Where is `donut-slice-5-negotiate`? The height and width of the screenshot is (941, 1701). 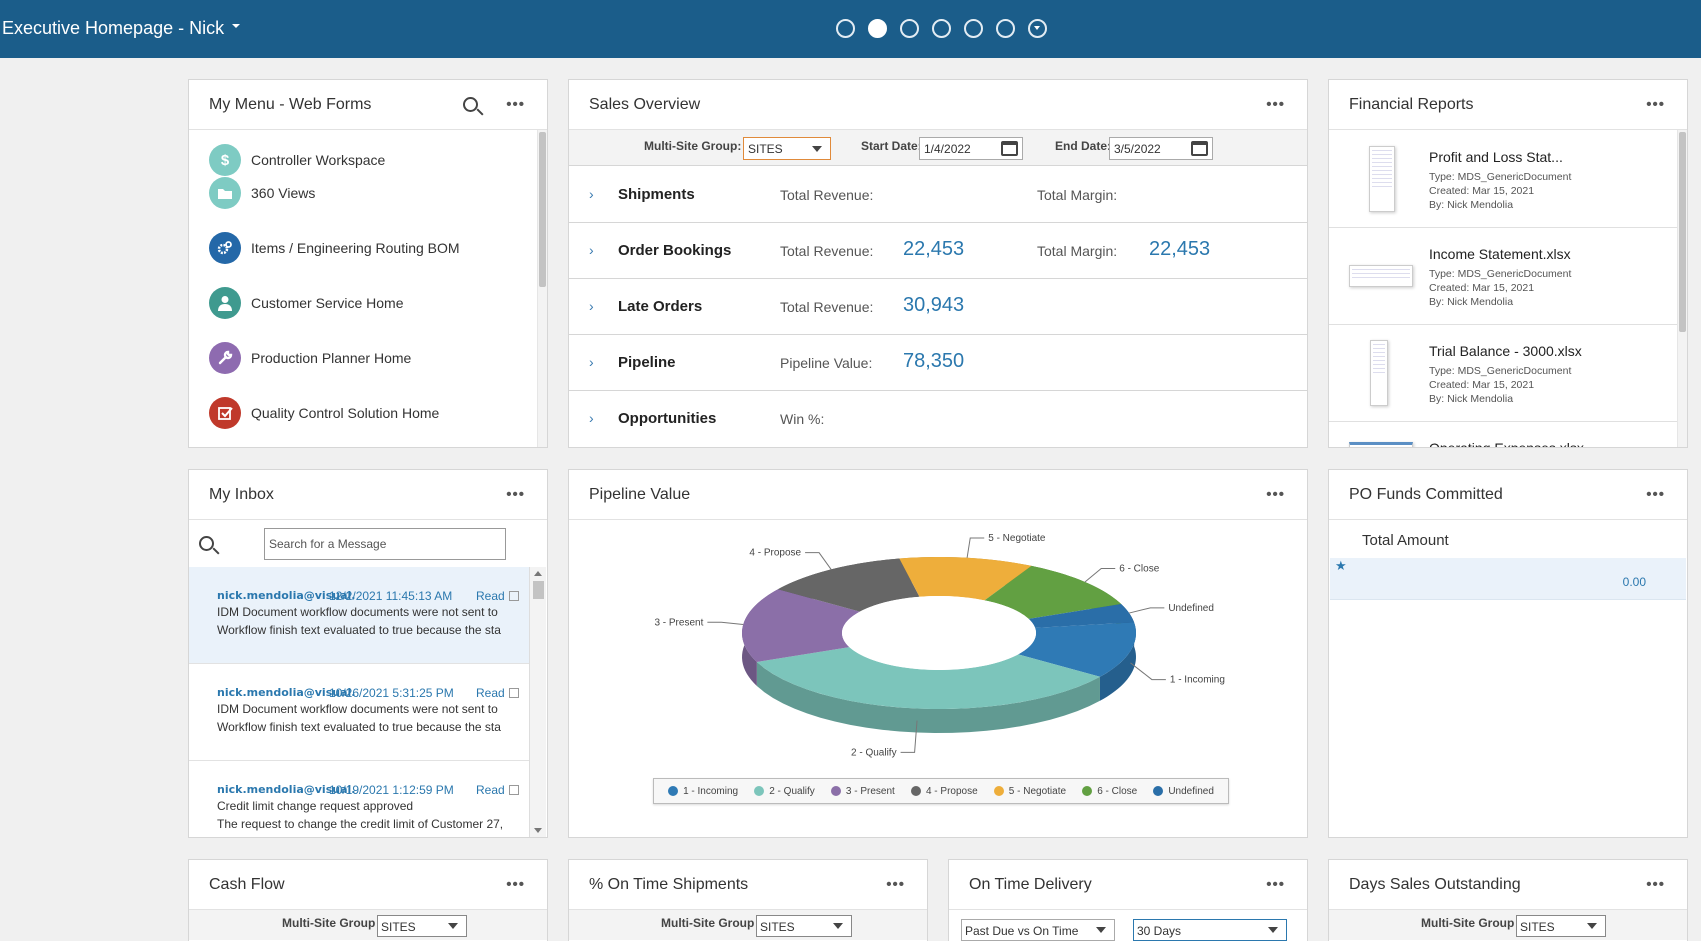
donut-slice-5-negotiate is located at coordinates (965, 579).